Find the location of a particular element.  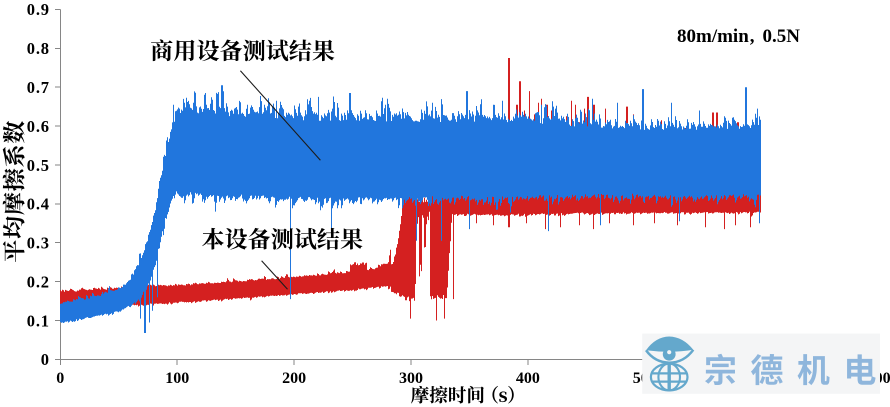

svg-text: 400 is located at coordinates (528, 378).